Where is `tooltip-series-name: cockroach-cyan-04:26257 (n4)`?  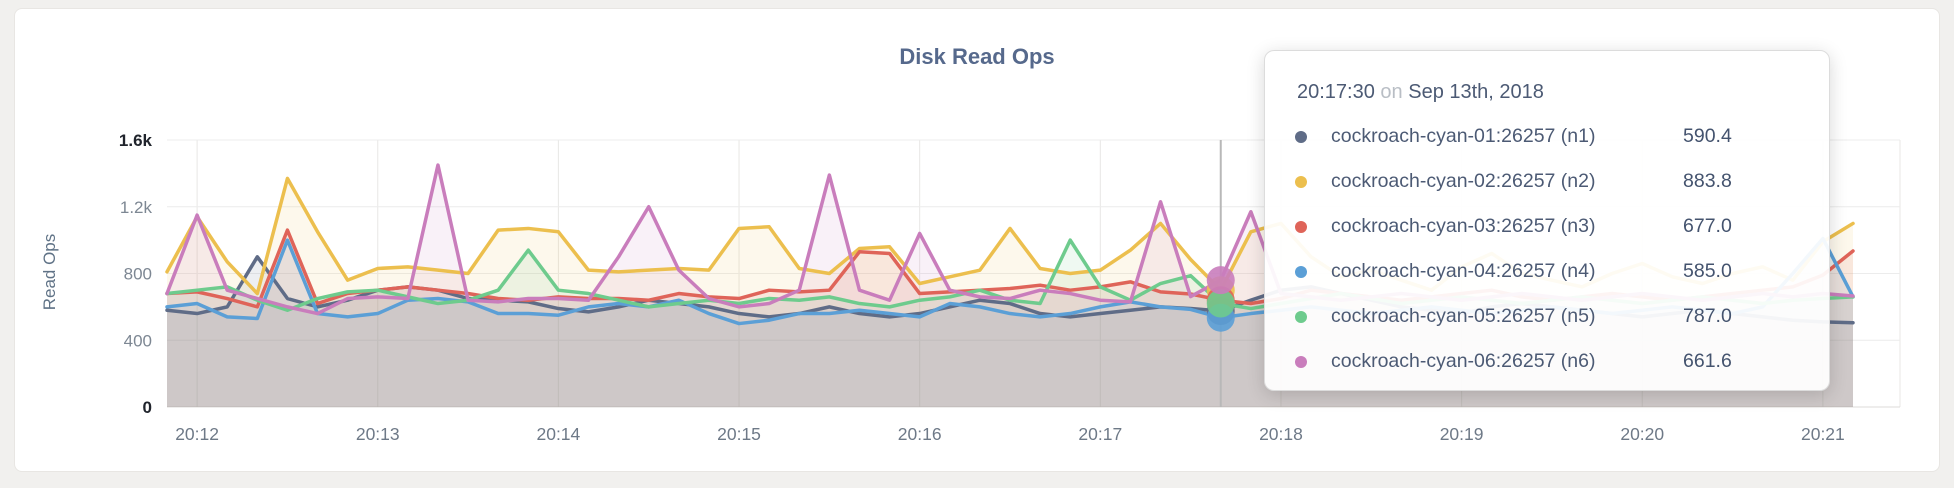
tooltip-series-name: cockroach-cyan-04:26257 (n4) is located at coordinates (1463, 271).